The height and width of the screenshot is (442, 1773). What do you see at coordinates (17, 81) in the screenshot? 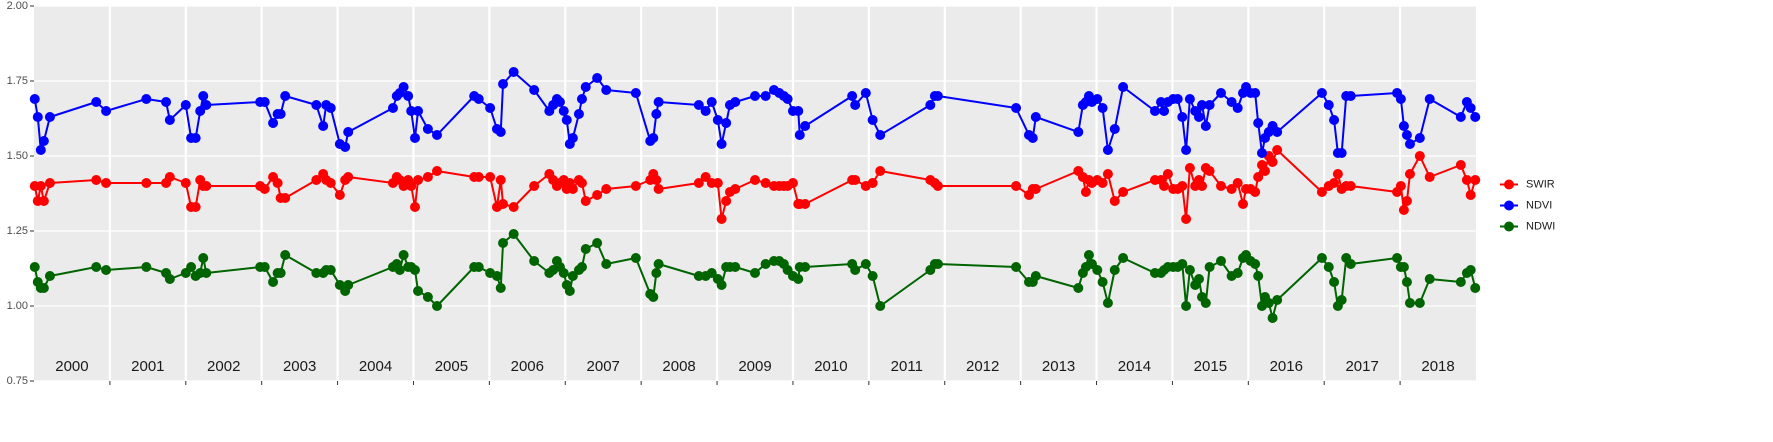
I see `y-tick-label: 1.75` at bounding box center [17, 81].